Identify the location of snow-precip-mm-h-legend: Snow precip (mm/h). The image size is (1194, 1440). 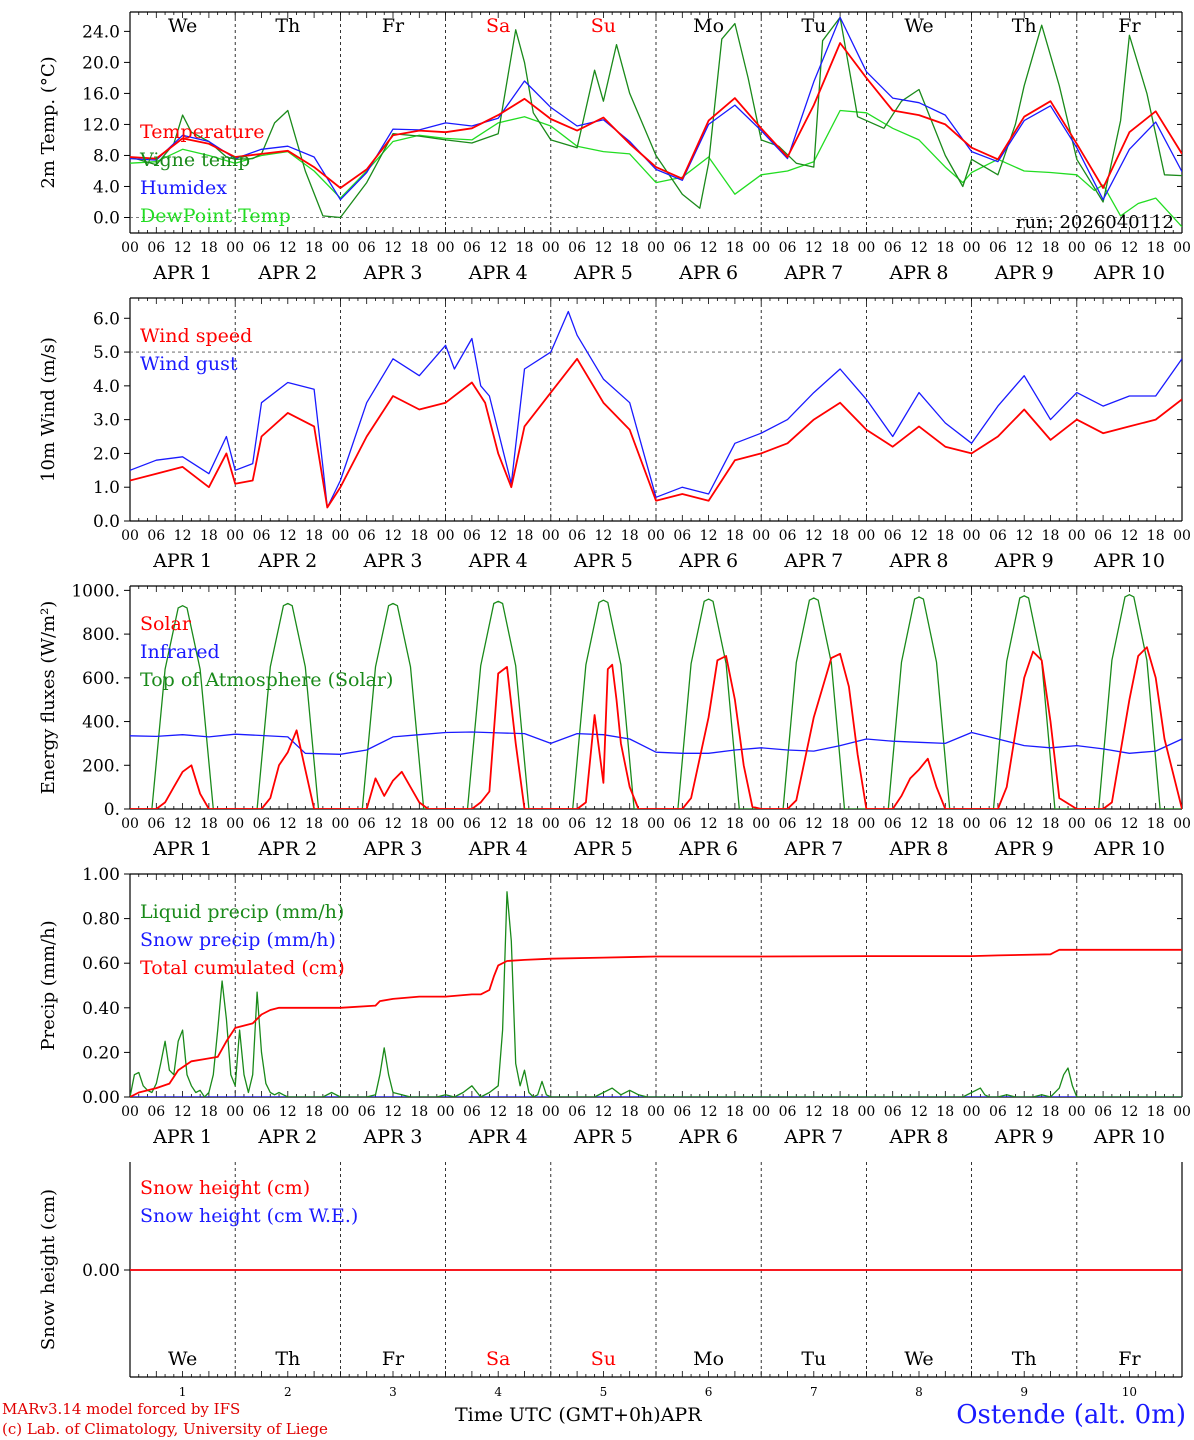
(238, 940).